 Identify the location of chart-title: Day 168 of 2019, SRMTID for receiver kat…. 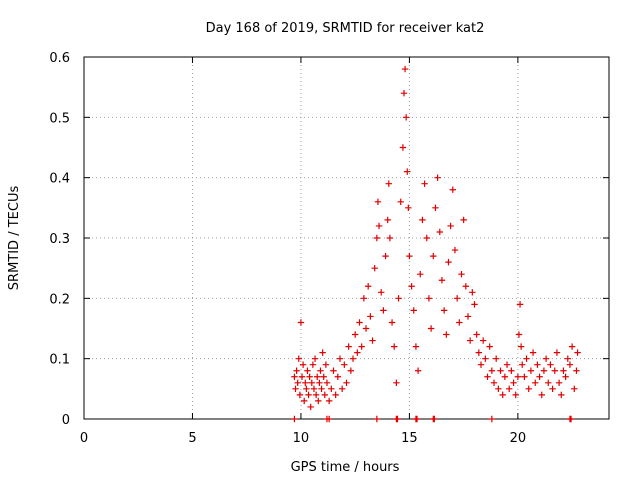
(345, 28).